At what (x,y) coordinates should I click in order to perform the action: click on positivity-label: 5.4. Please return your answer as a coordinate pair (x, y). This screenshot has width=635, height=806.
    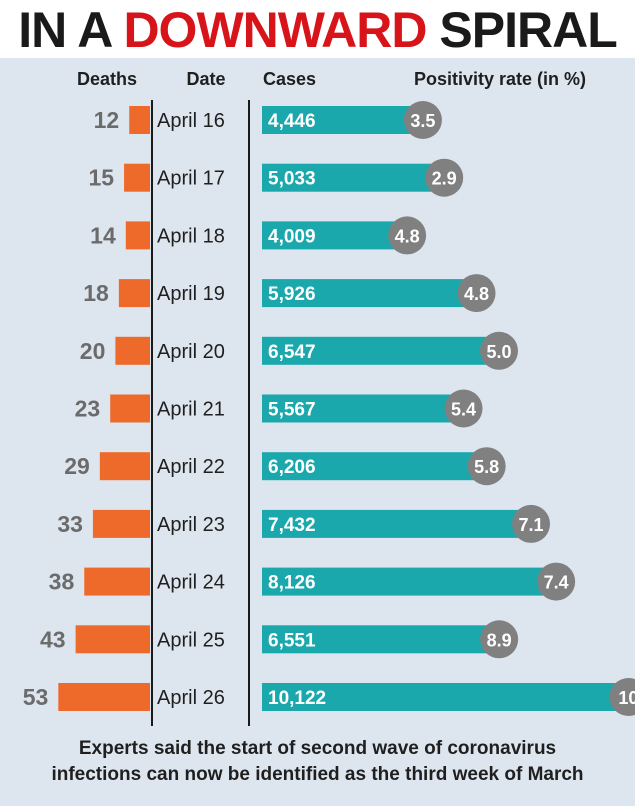
    Looking at the image, I should click on (463, 410).